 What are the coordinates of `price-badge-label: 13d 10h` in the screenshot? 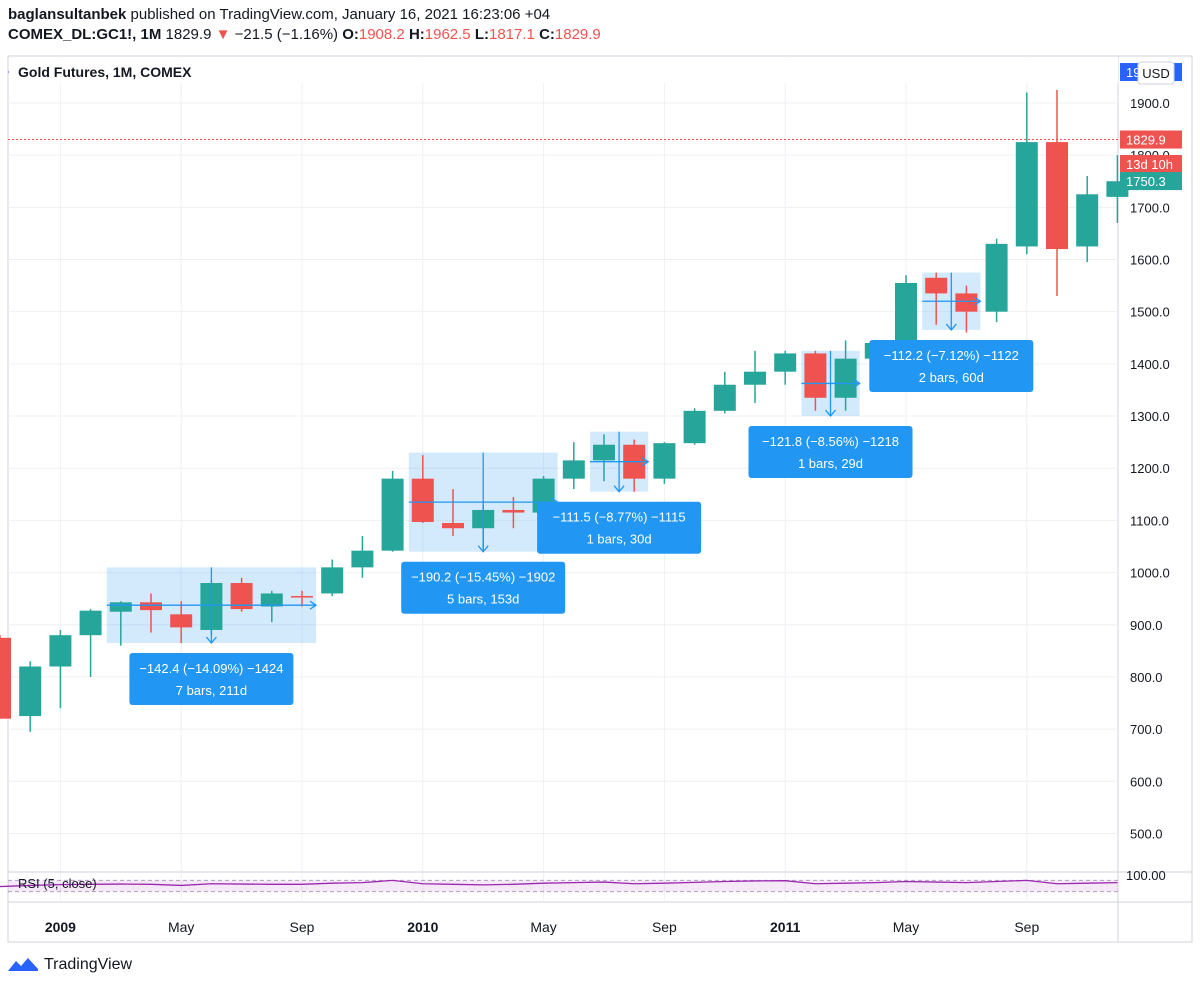 It's located at (1149, 164).